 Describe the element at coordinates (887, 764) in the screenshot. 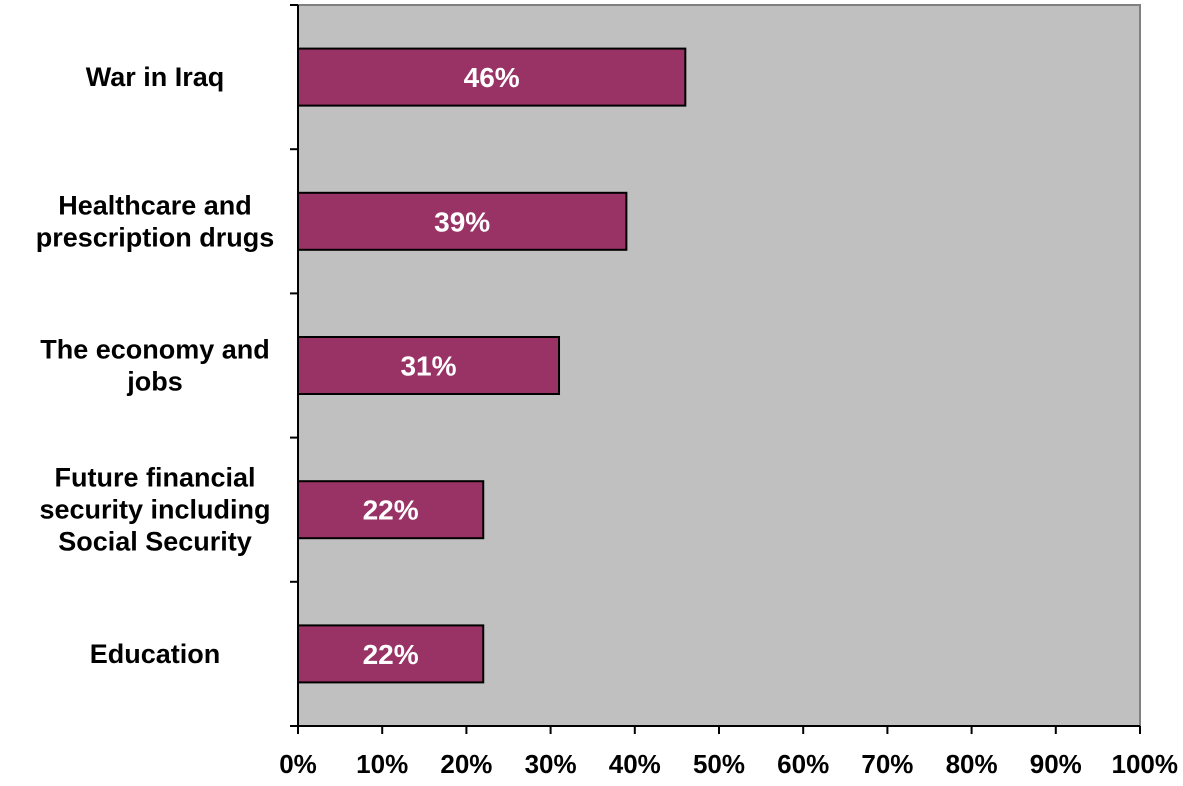

I see `x-tick-label: 70%` at that location.